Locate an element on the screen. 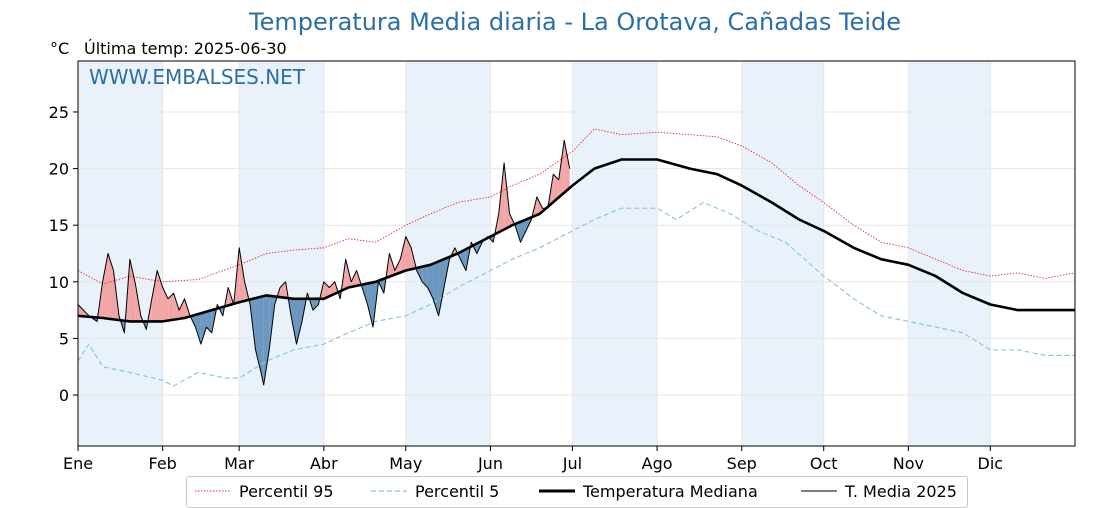 This screenshot has height=508, width=1120. x-tick-label-ene: Ene is located at coordinates (78, 463).